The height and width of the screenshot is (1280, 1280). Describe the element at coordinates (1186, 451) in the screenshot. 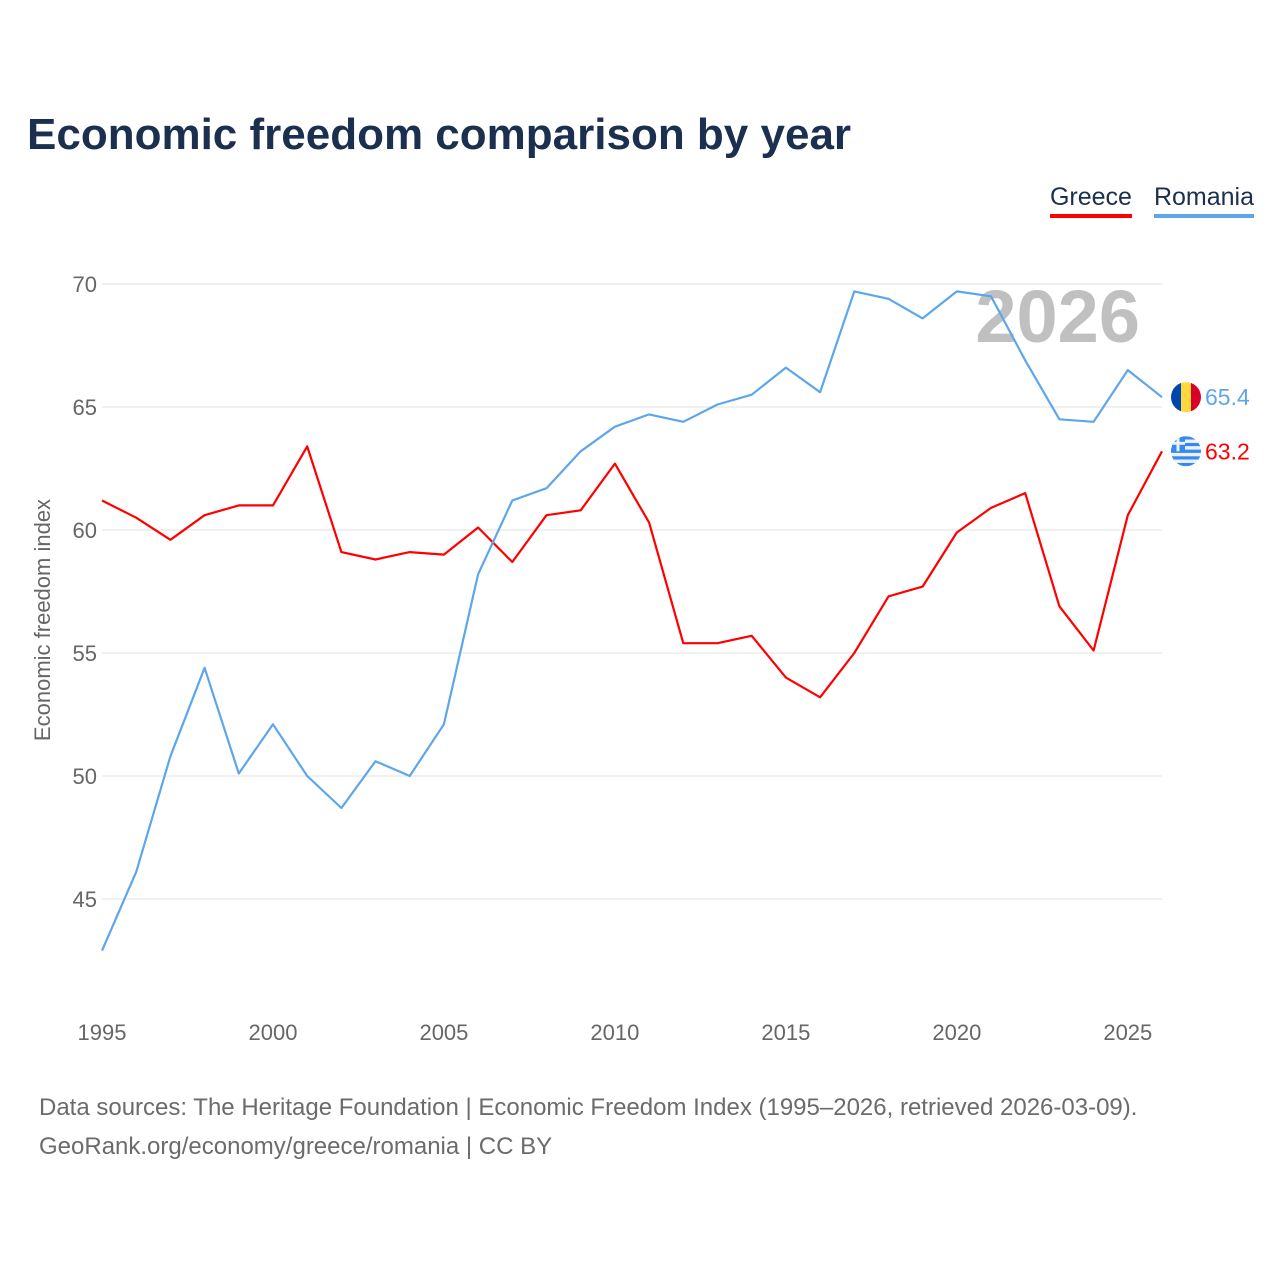

I see `greece-flag-icon` at that location.